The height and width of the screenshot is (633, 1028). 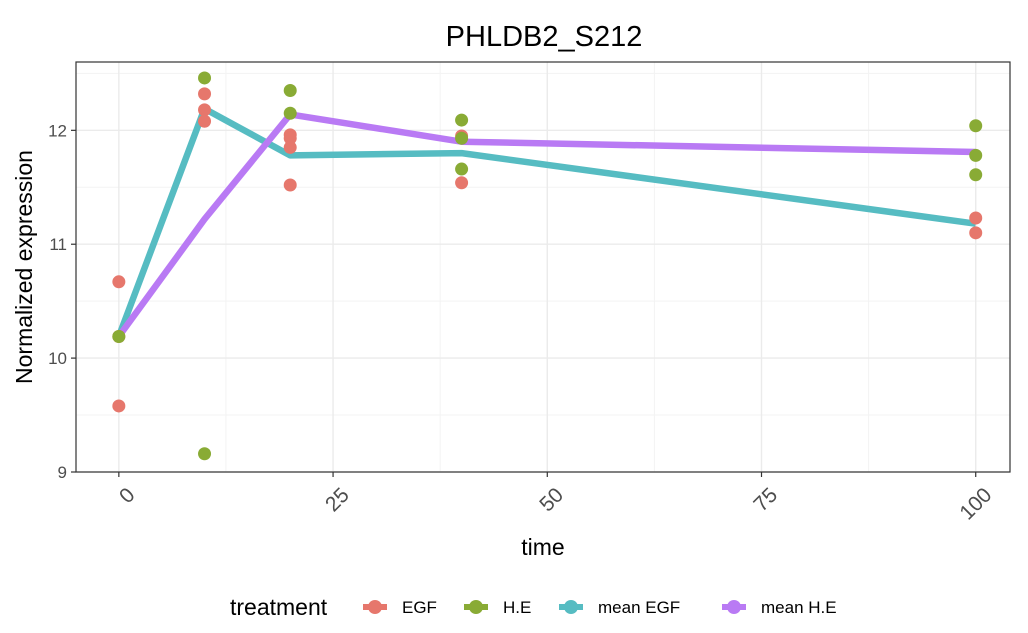 I want to click on y-tick-label: 10, so click(x=57, y=358).